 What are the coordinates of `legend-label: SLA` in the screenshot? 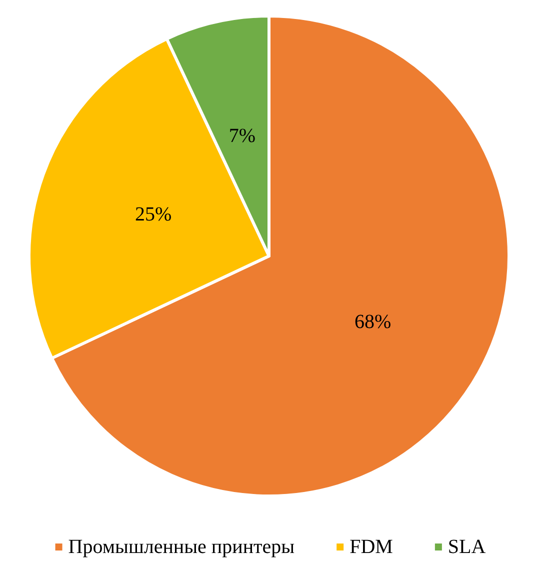 It's located at (467, 547).